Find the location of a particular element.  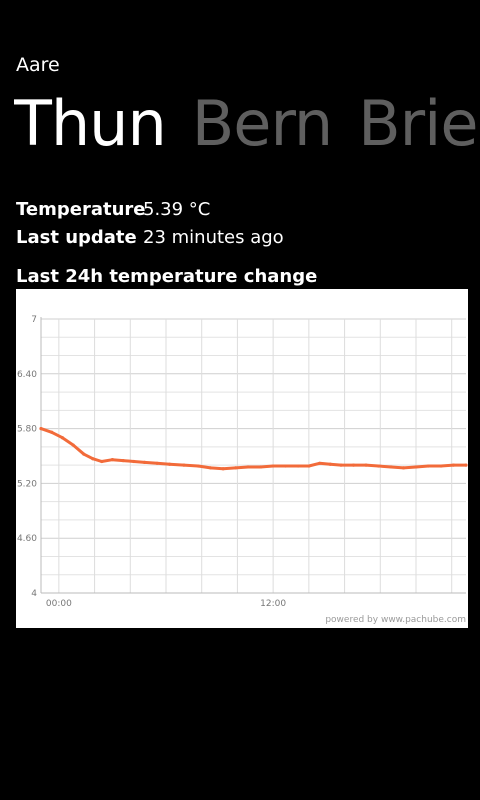

y-tick-label: 4 is located at coordinates (34, 594).